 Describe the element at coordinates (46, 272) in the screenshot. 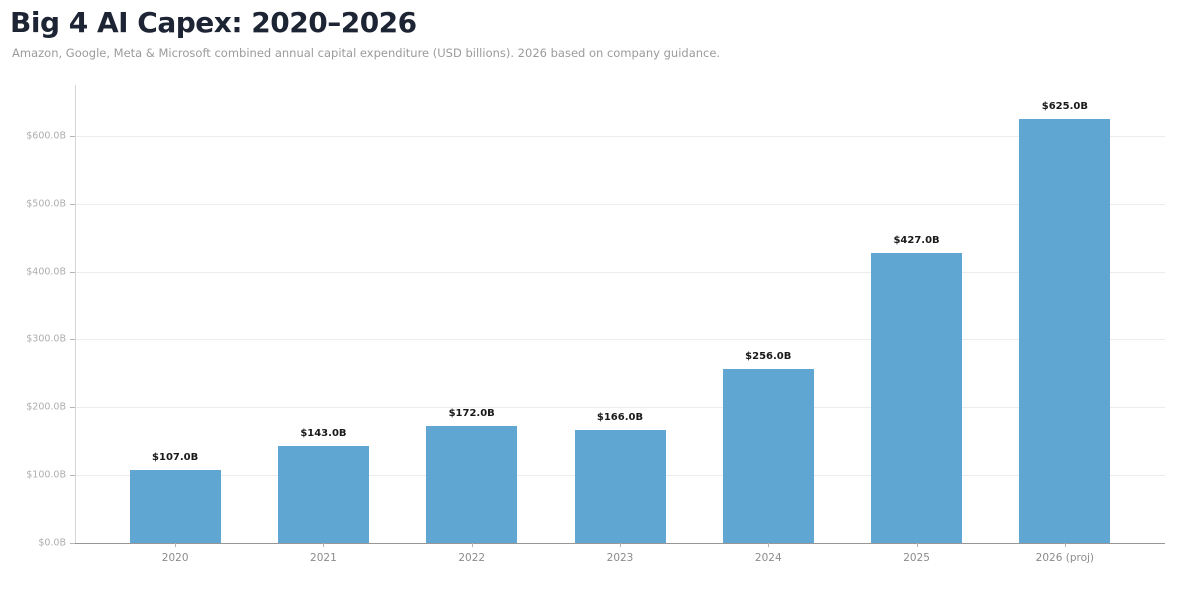

I see `y-axis-tick-label: $400.0B` at that location.